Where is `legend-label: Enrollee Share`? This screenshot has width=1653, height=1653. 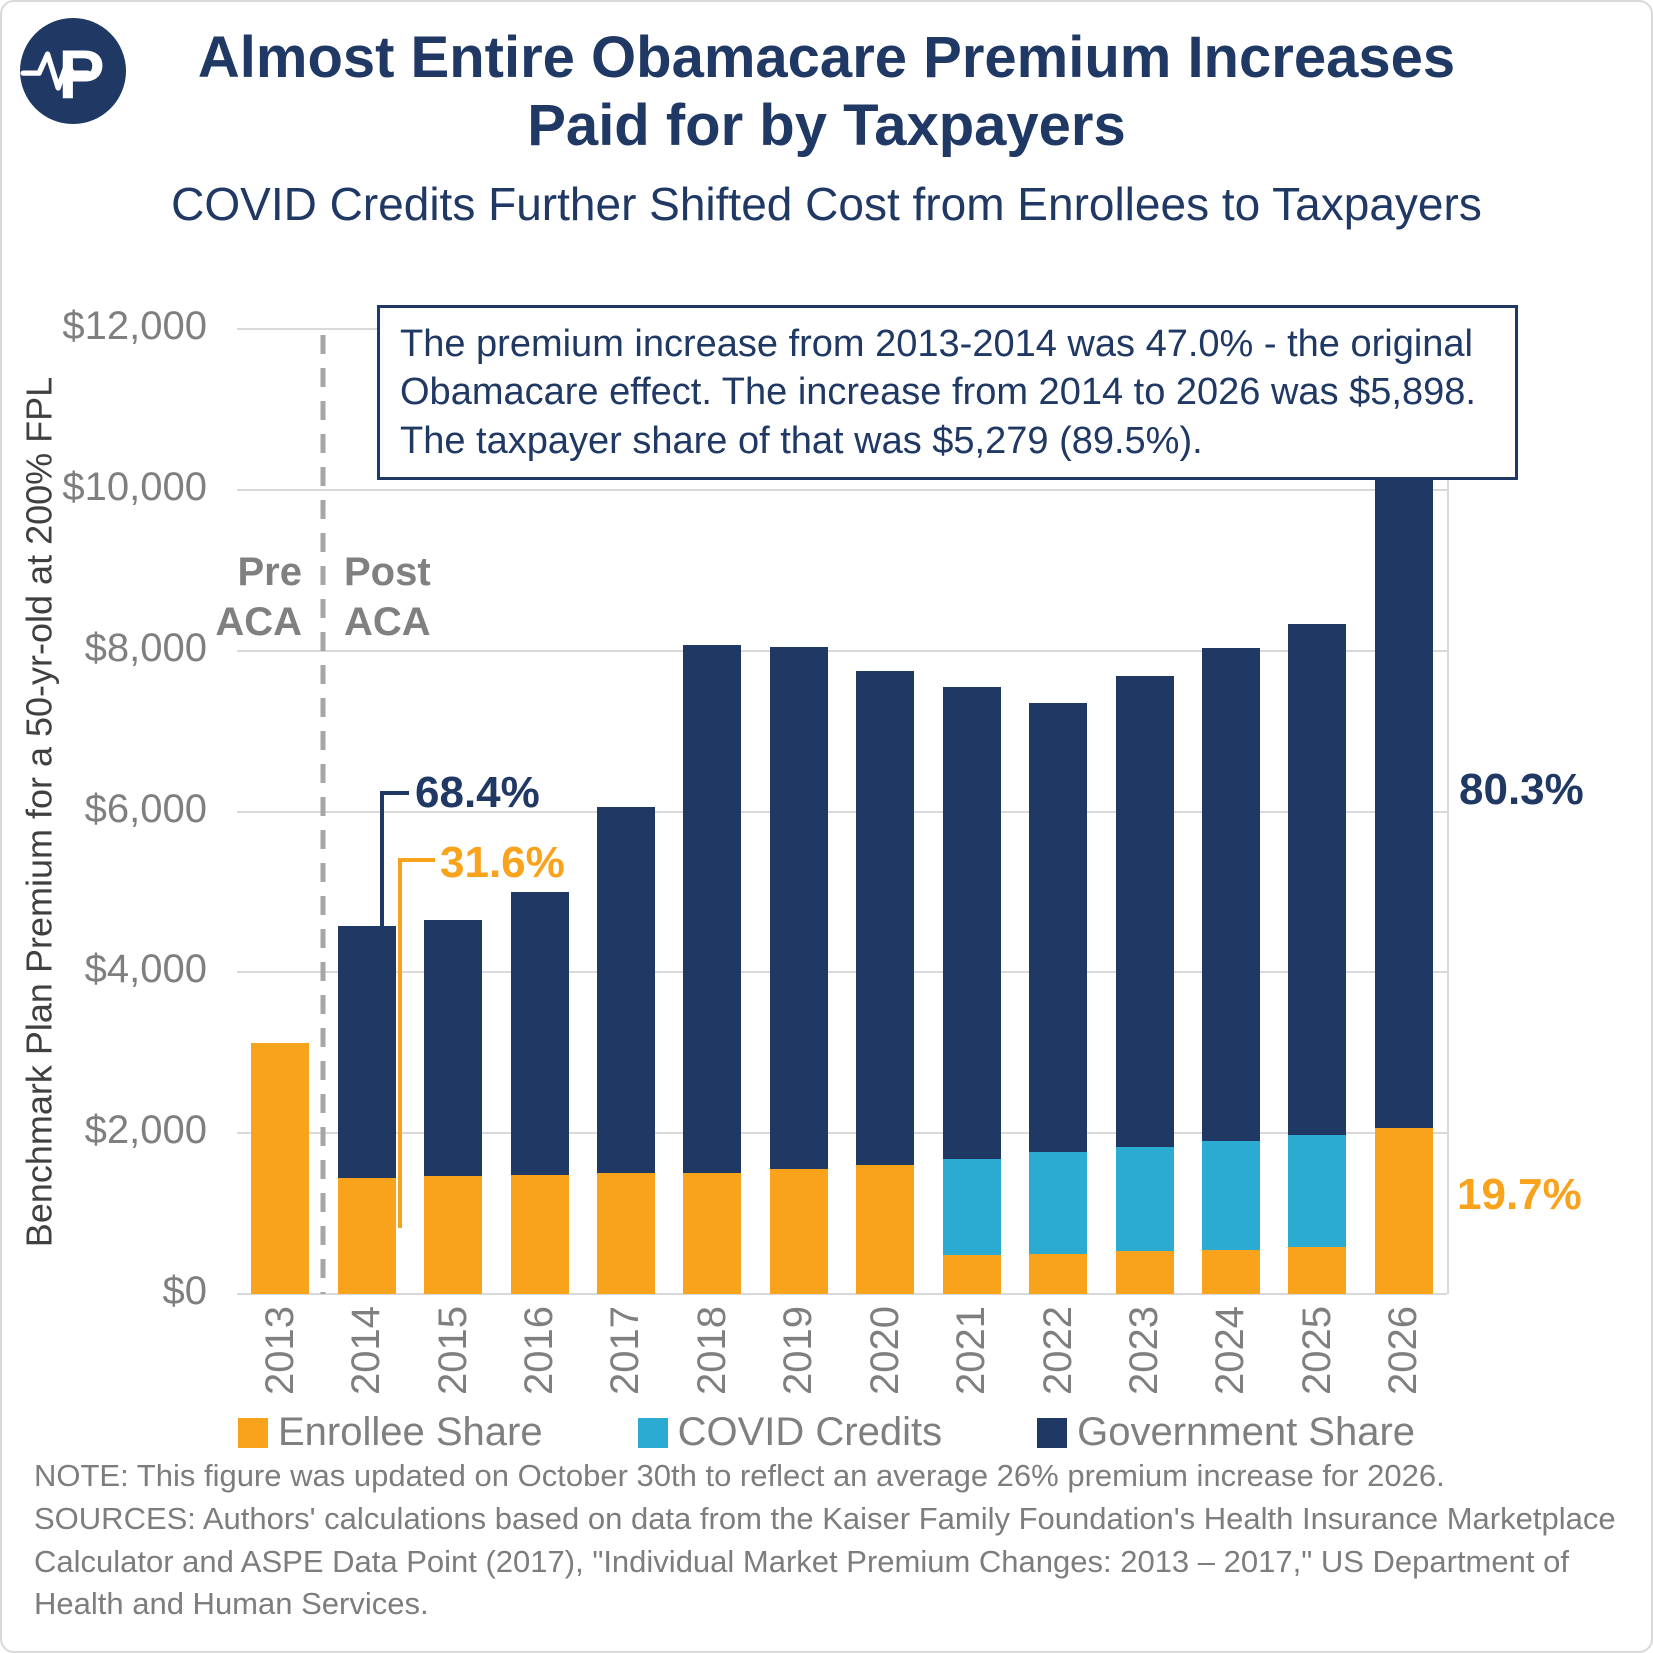
legend-label: Enrollee Share is located at coordinates (410, 1432).